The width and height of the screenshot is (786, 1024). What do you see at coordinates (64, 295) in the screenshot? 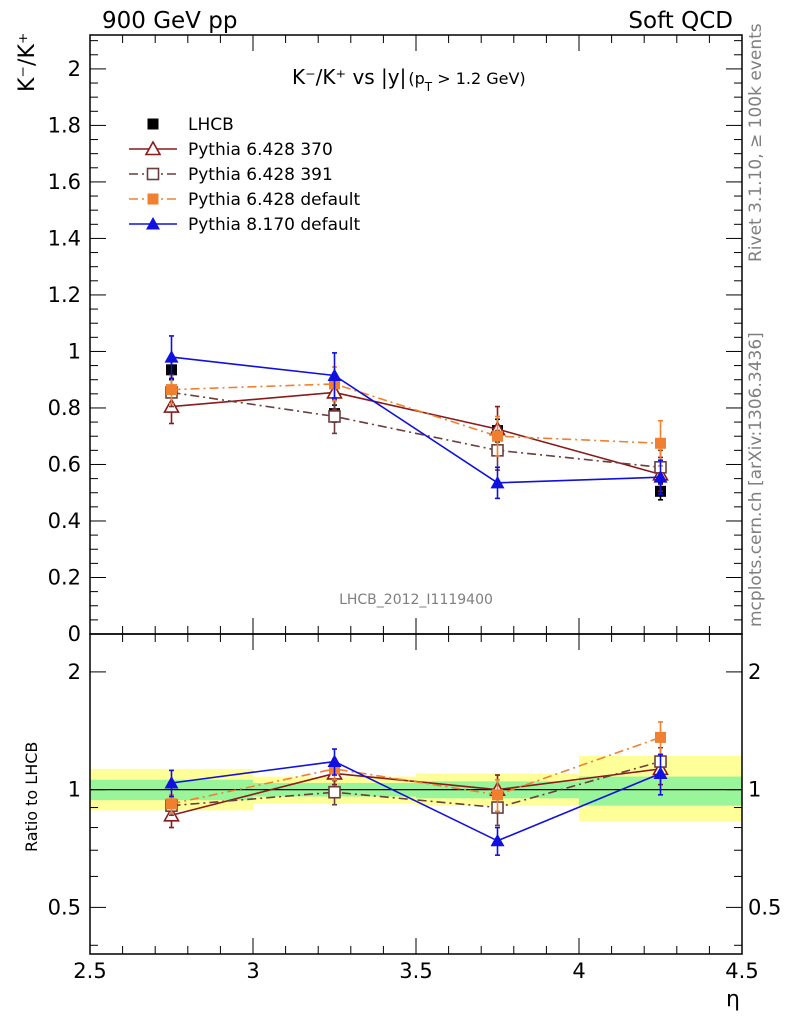
I see `y-tick-label: 1.2` at bounding box center [64, 295].